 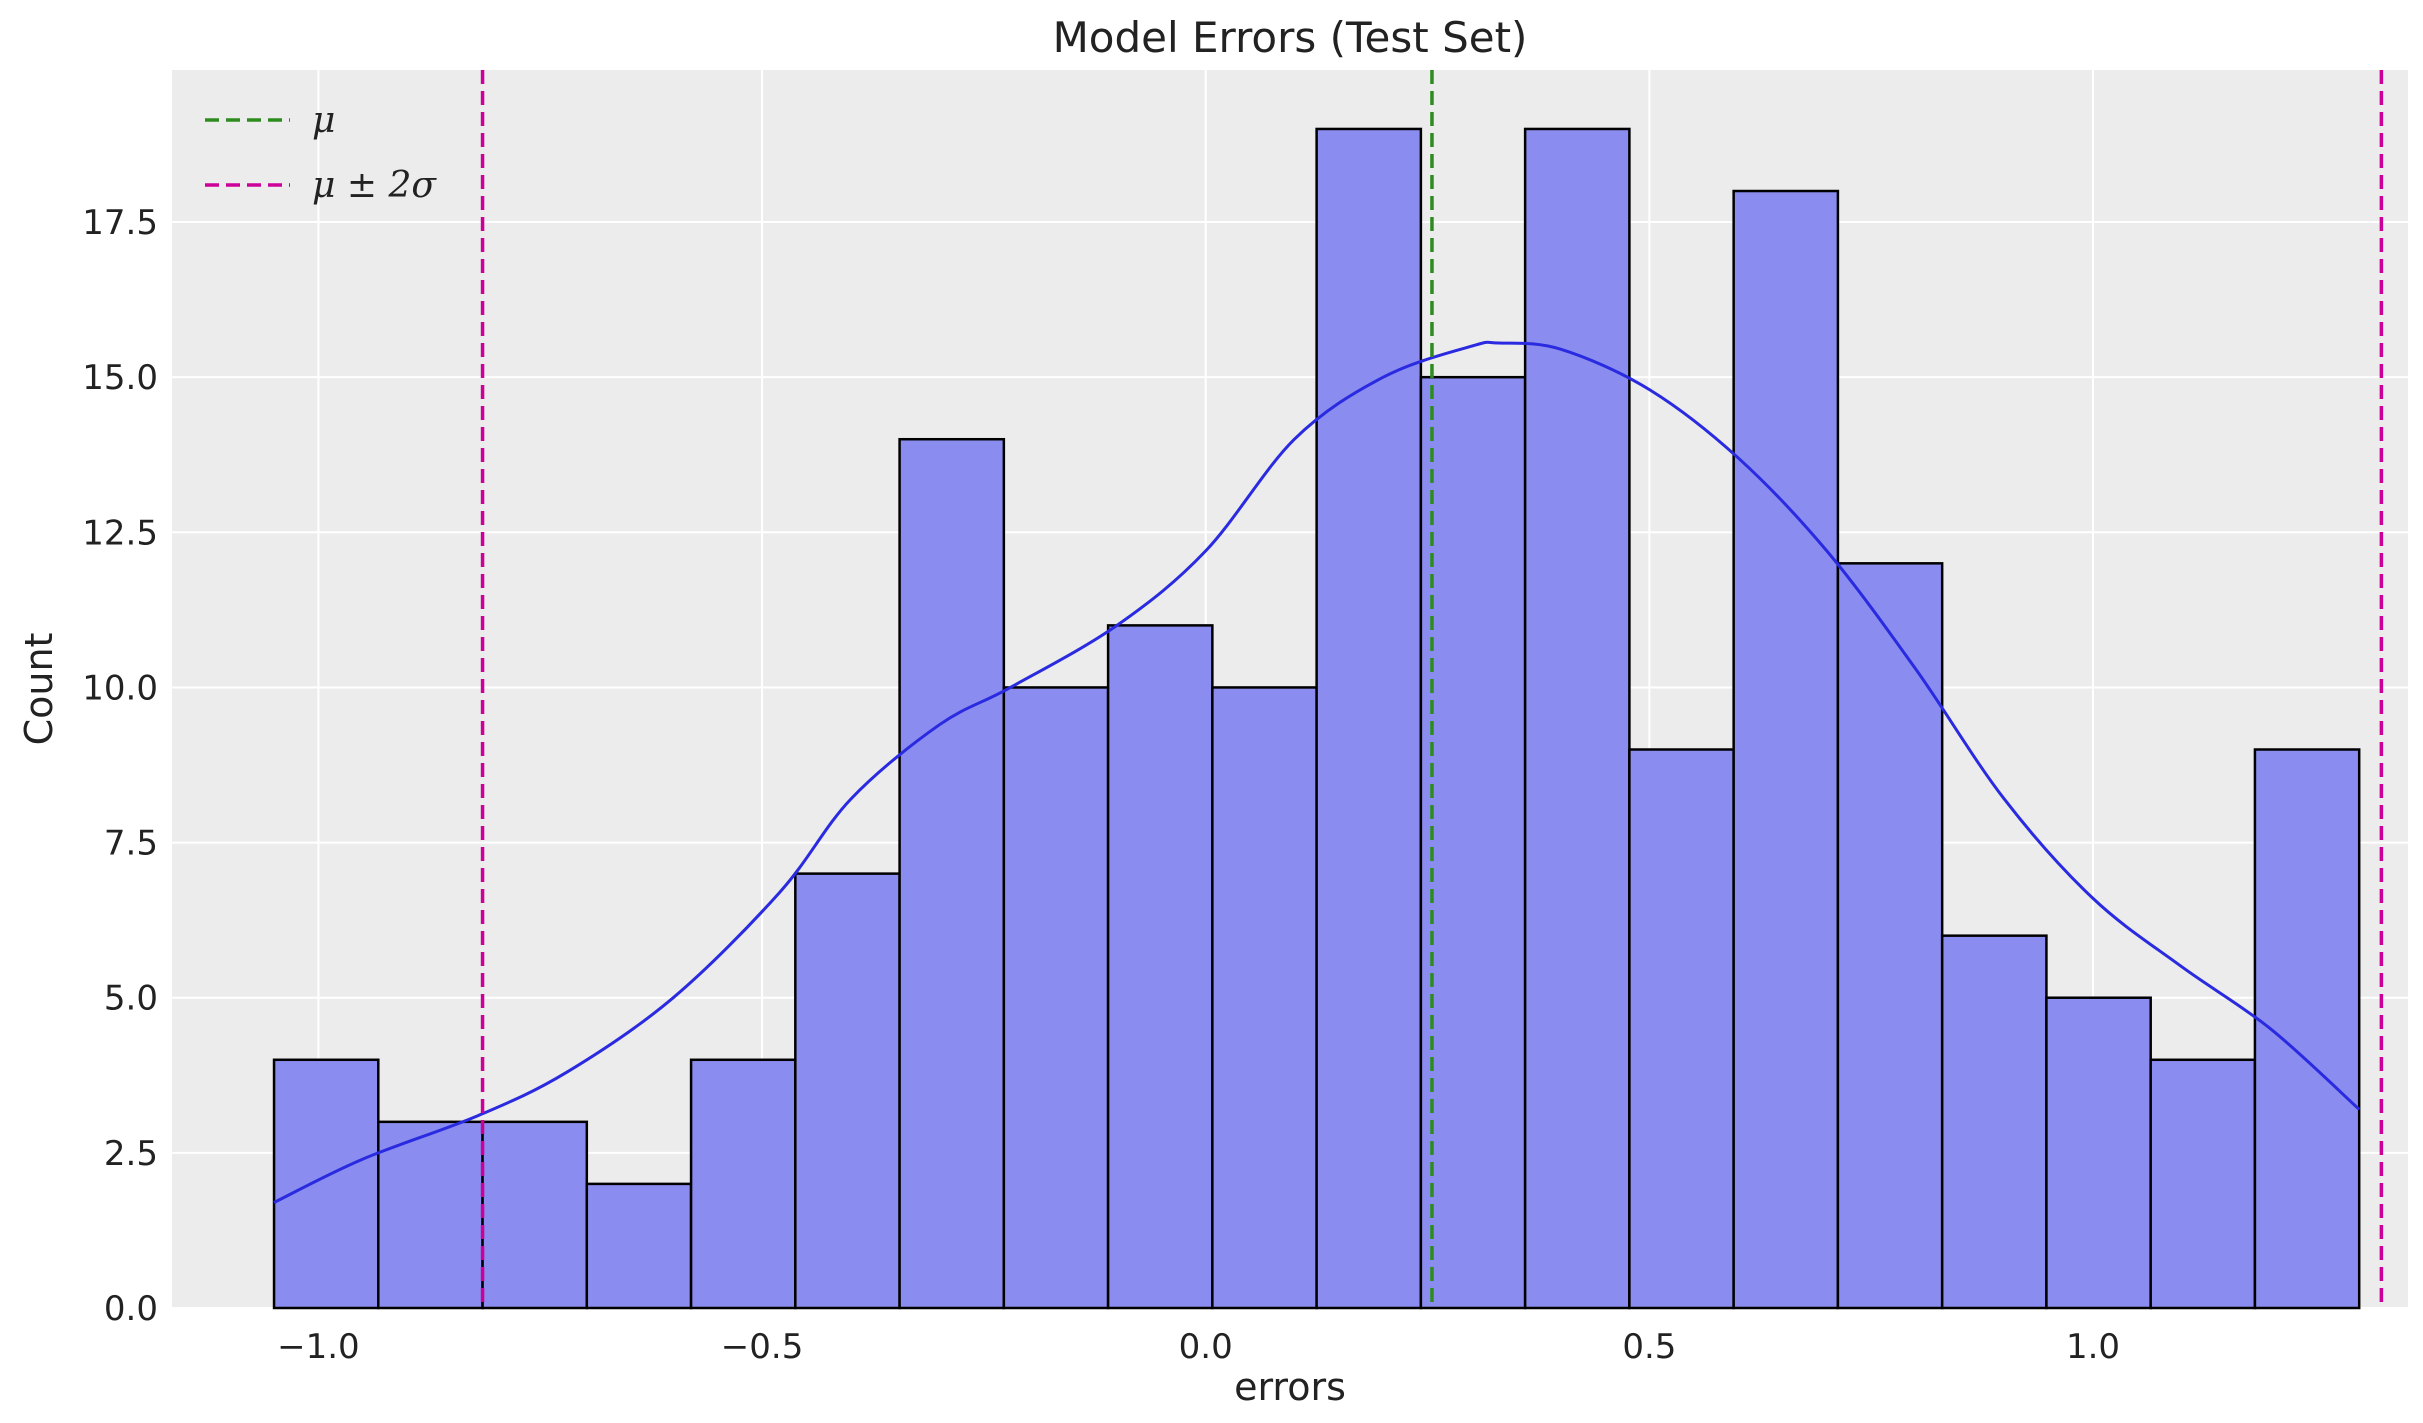 What do you see at coordinates (120, 766) in the screenshot?
I see `y-axis-ticks: 0.0 2.5 5.0 7.5 10.0 12.5 15.0 17.5` at bounding box center [120, 766].